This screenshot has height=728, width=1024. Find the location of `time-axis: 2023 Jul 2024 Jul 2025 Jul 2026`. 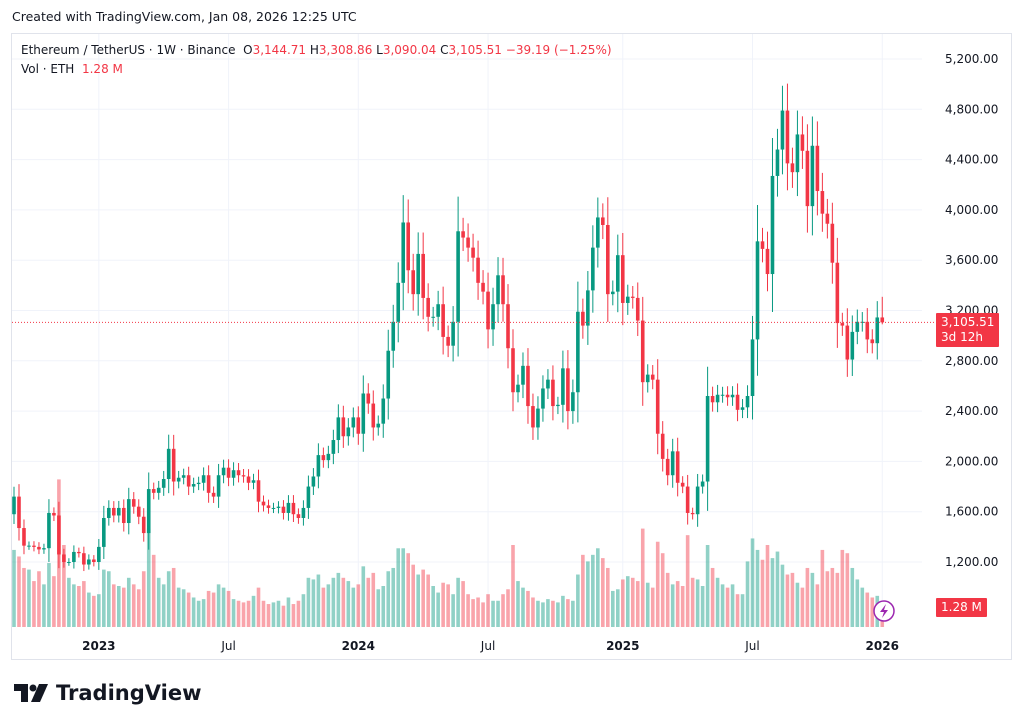

time-axis: 2023 Jul 2024 Jul 2025 Jul 2026 is located at coordinates (490, 646).